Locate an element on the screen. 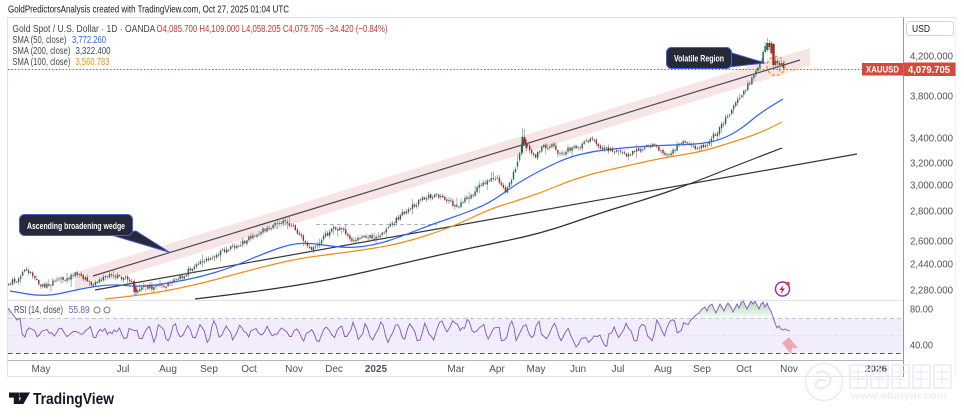  svg-text: 80.00 is located at coordinates (921, 310).